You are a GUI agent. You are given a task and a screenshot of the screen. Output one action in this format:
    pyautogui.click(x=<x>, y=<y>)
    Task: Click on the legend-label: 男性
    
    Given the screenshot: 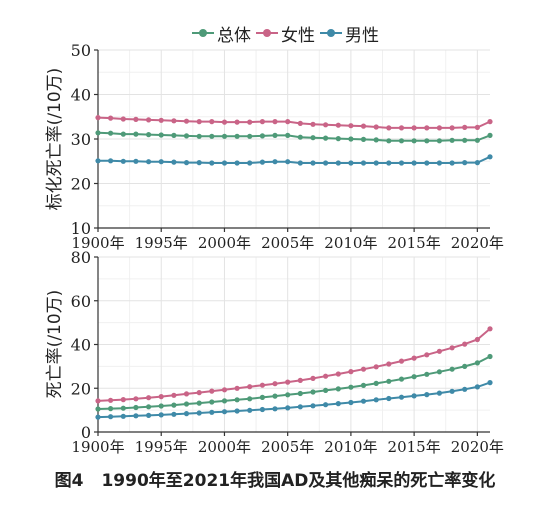 What is the action you would take?
    pyautogui.click(x=362, y=35)
    